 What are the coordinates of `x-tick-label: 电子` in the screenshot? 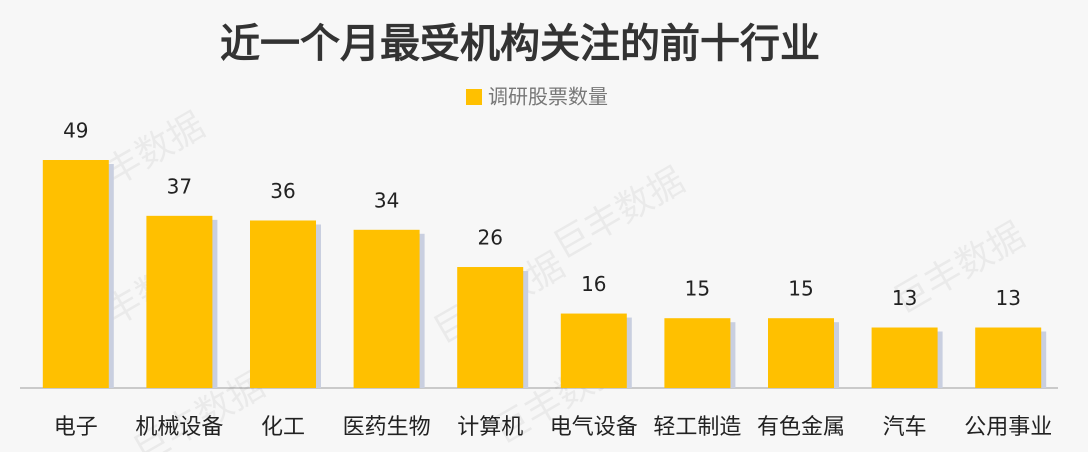 It's located at (76, 427).